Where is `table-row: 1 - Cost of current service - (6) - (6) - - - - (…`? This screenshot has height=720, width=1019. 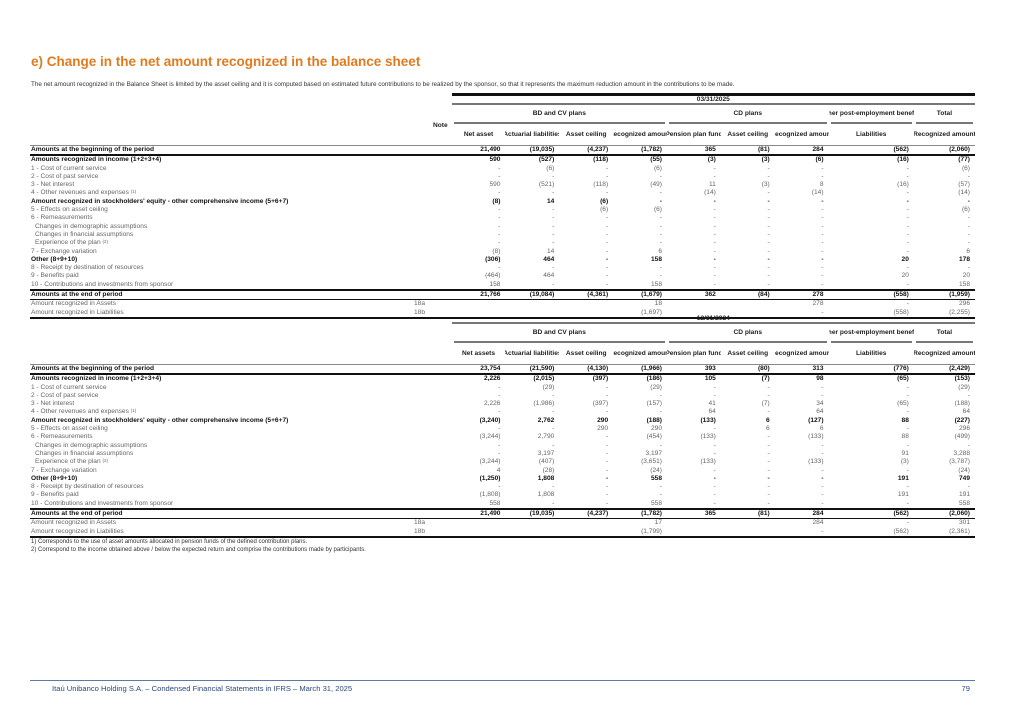 table-row: 1 - Cost of current service - (6) - (6) - - - - (… is located at coordinates (502, 169).